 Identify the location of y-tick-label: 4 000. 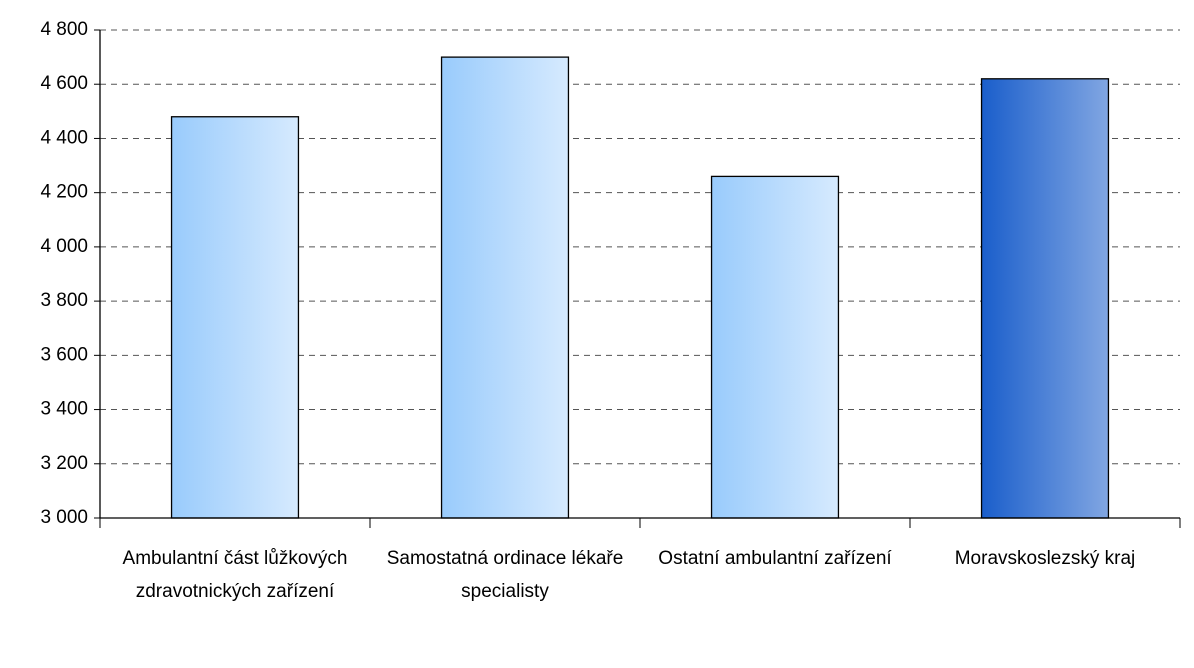
(64, 246).